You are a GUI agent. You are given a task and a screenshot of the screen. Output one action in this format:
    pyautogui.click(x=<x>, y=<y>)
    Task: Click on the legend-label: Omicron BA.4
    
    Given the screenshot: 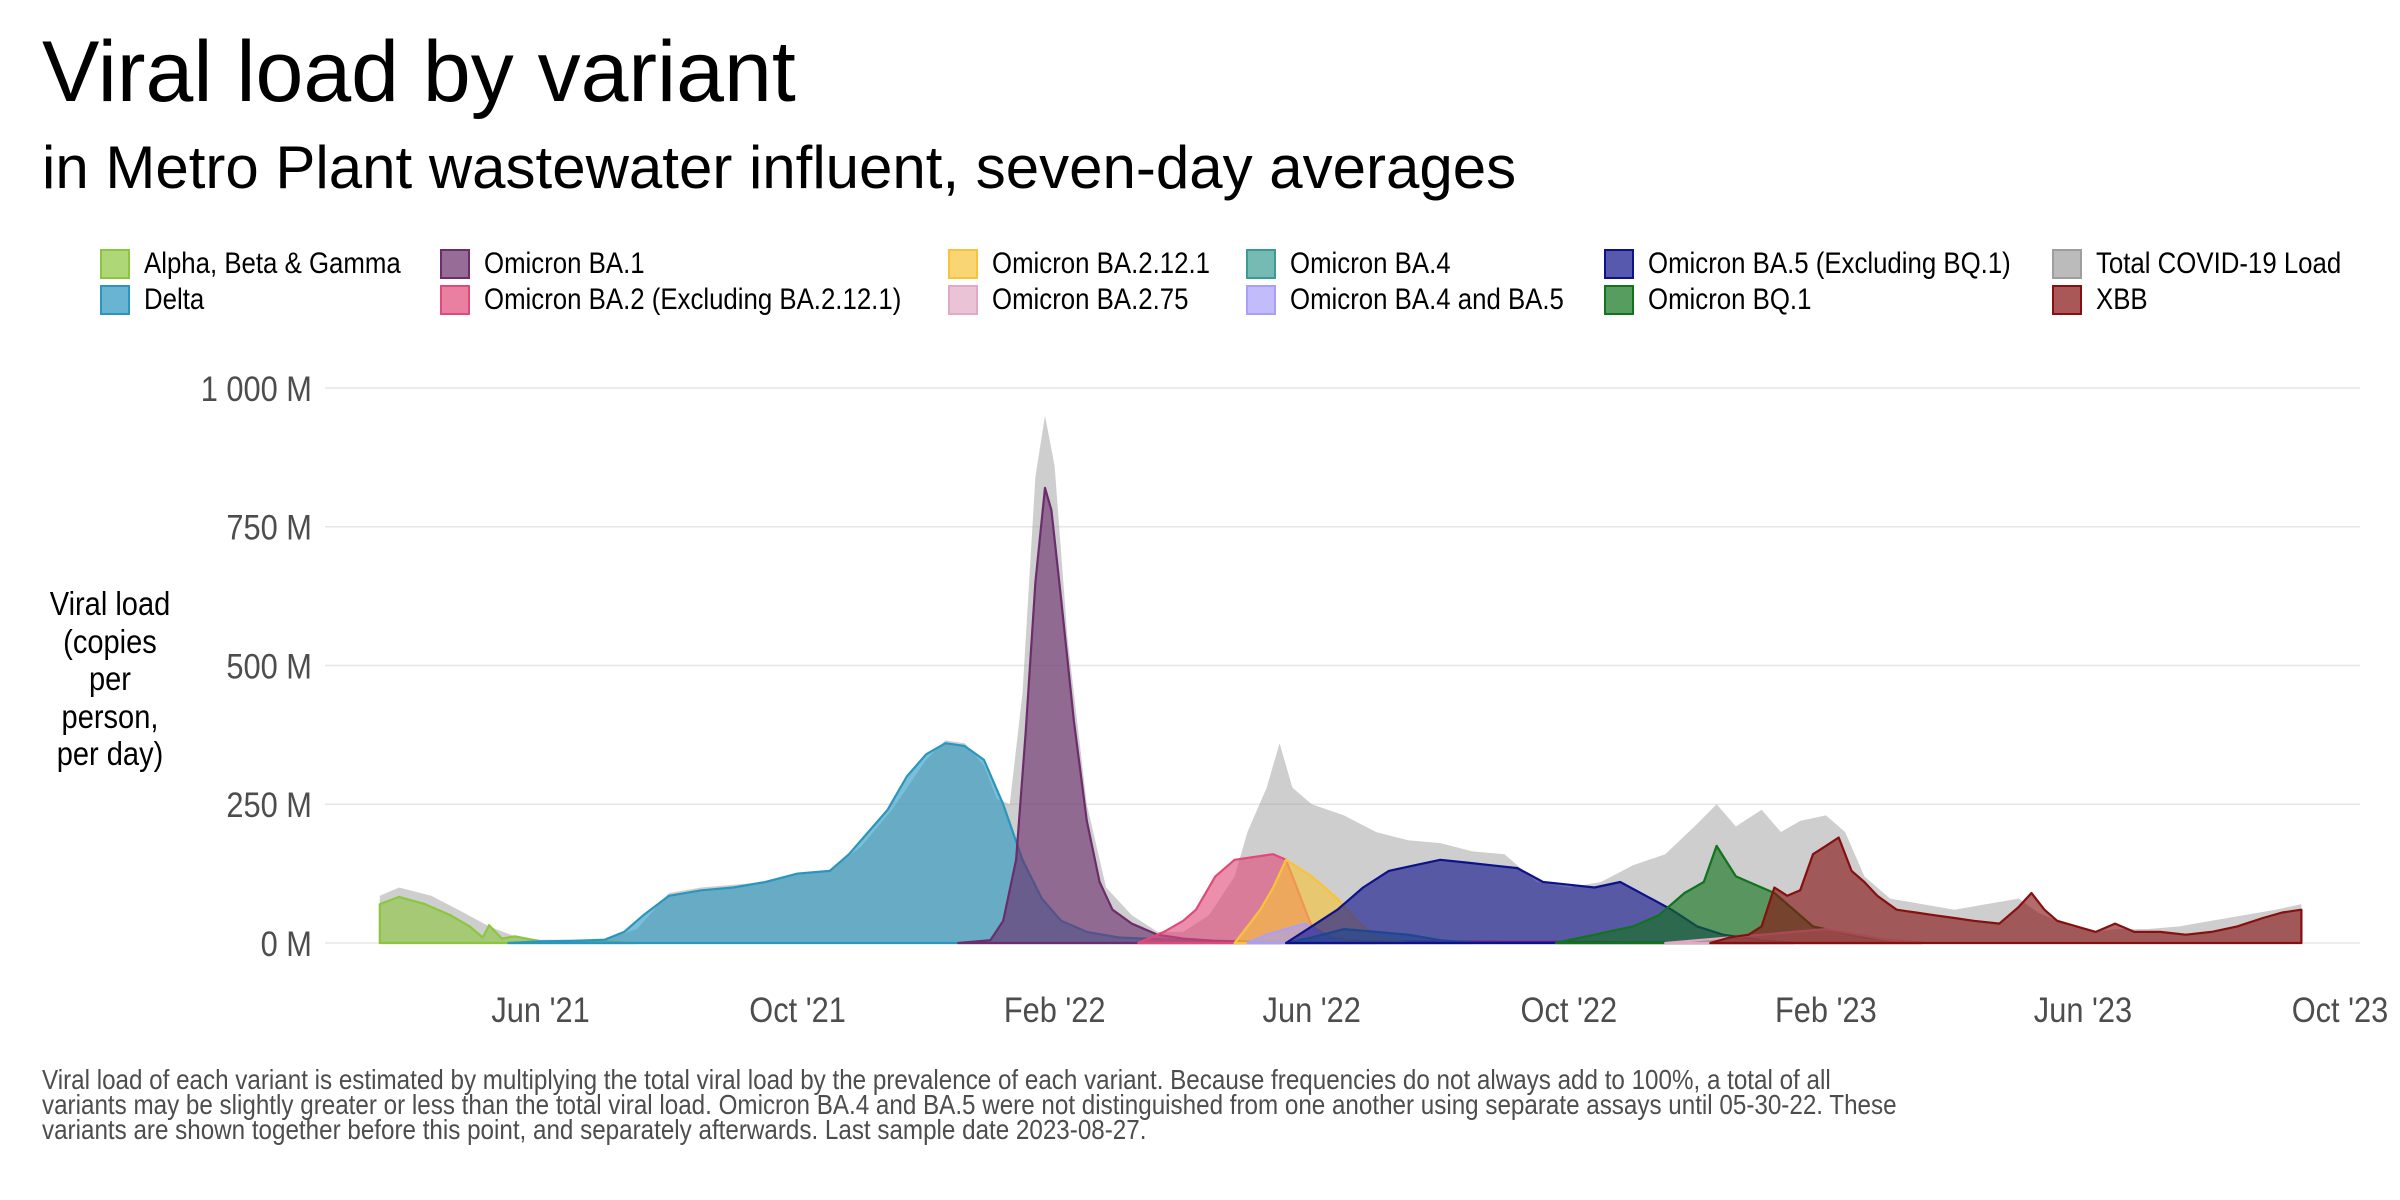 What is the action you would take?
    pyautogui.click(x=1370, y=263)
    